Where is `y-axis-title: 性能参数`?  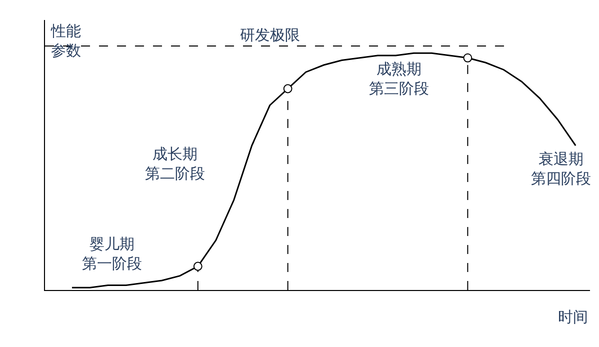 y-axis-title: 性能参数 is located at coordinates (65, 41).